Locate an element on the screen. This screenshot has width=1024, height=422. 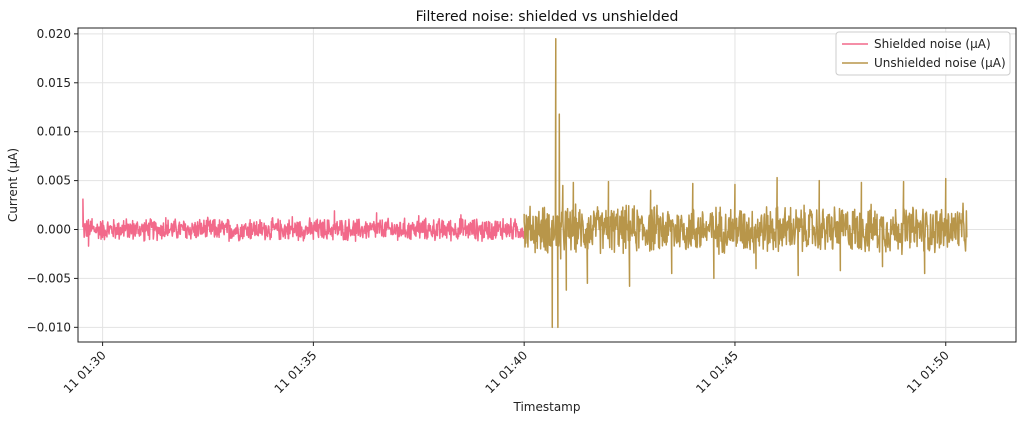
legend-box is located at coordinates (923, 53).